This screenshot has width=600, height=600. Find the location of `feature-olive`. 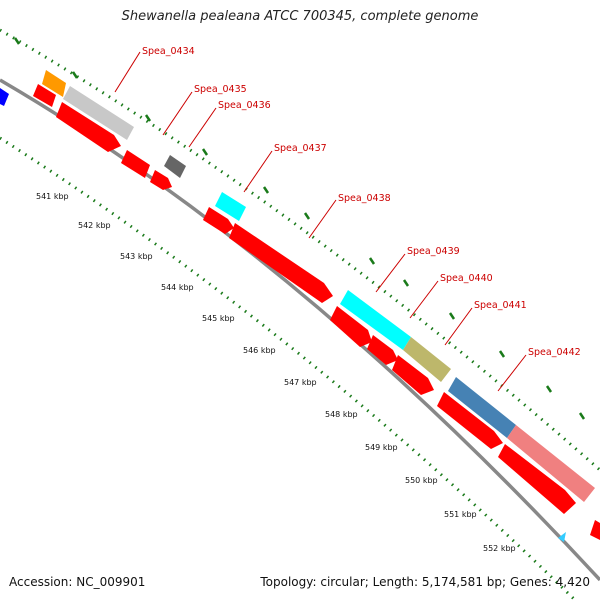

feature-olive is located at coordinates (427, 359).